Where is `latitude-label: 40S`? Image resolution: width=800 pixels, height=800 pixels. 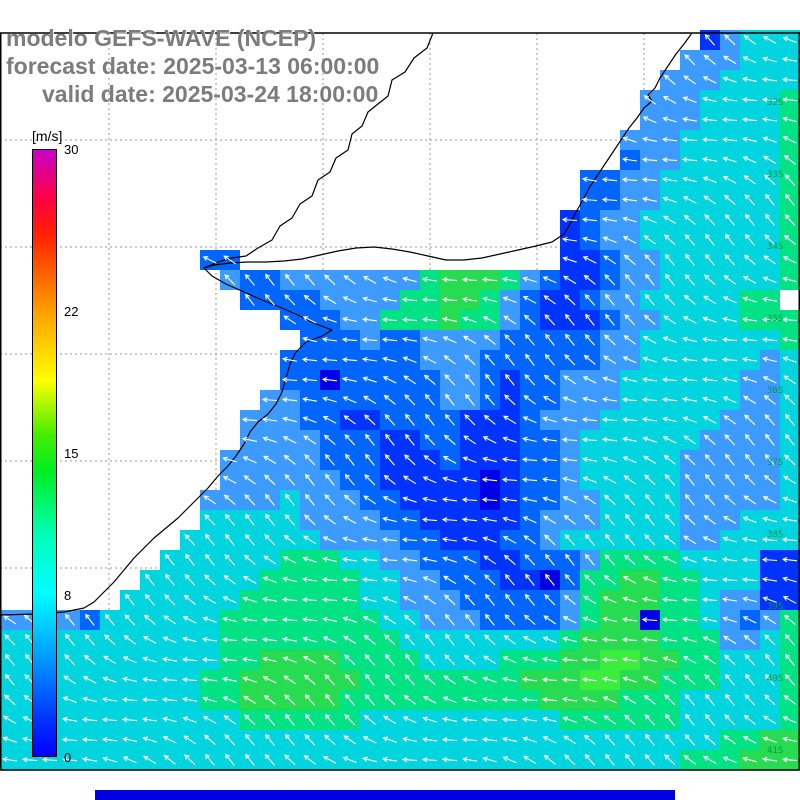
latitude-label: 40S is located at coordinates (775, 679).